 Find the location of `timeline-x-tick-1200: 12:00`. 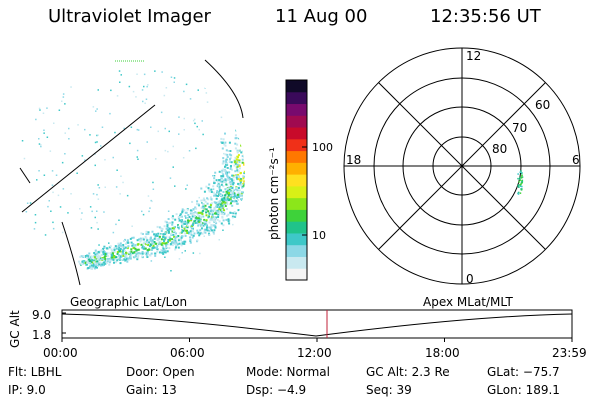

timeline-x-tick-1200: 12:00 is located at coordinates (314, 353).